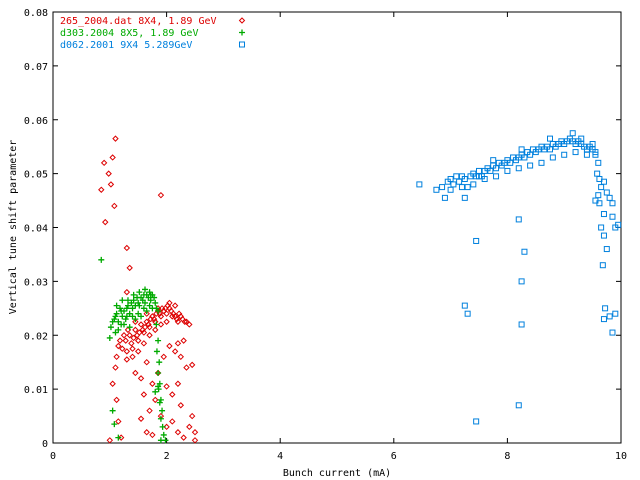 Image resolution: width=640 pixels, height=480 pixels. Describe the element at coordinates (36, 175) in the screenshot. I see `y-tick-label: 0.05` at that location.